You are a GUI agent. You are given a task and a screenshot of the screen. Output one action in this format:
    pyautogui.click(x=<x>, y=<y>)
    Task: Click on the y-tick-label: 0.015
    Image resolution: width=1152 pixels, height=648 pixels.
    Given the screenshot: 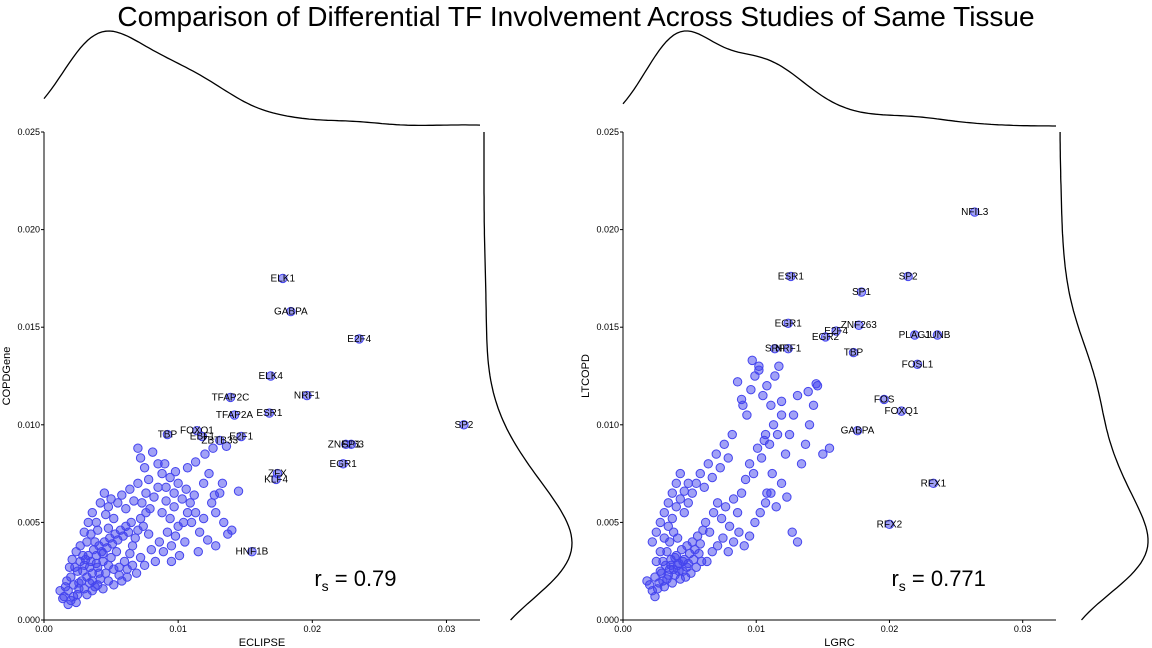 What is the action you would take?
    pyautogui.click(x=607, y=327)
    